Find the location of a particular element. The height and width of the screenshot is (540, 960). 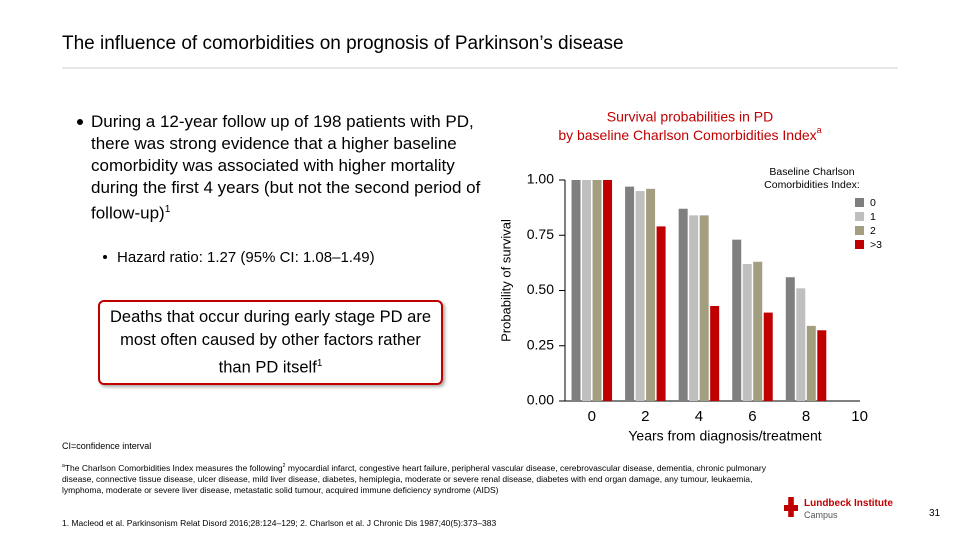

footnote-marker: a is located at coordinates (63, 466).